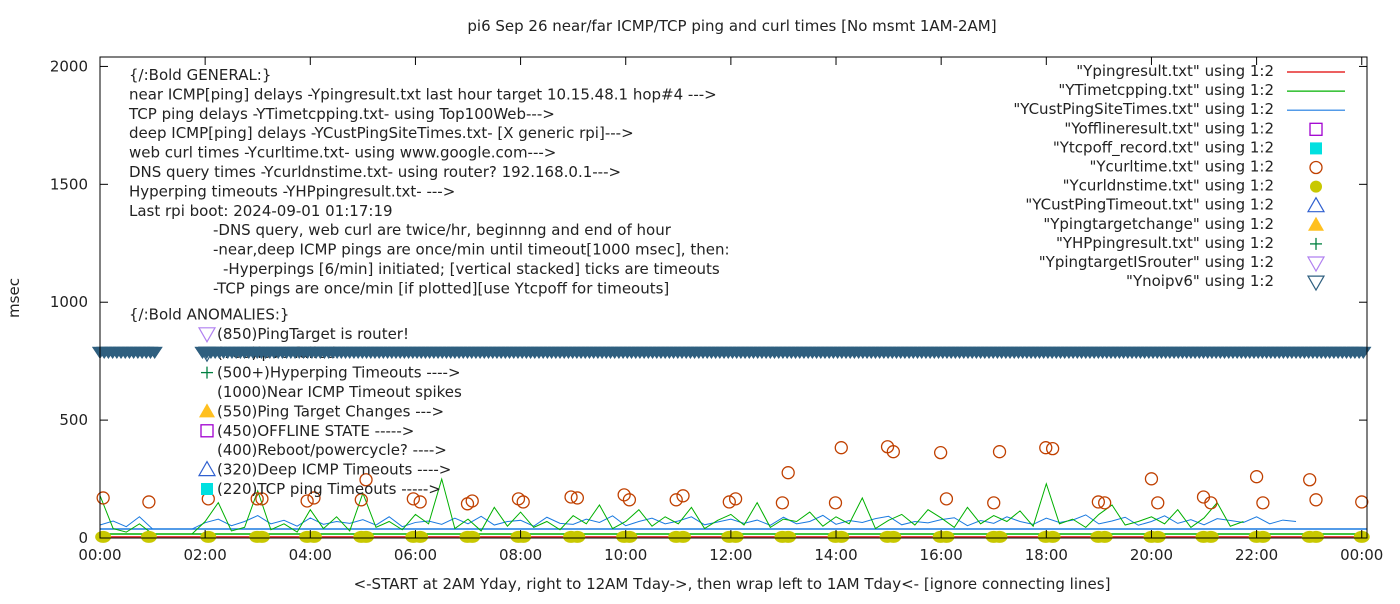  I want to click on legend-label: "Ypingresult.txt" using 1:2, so click(1175, 71).